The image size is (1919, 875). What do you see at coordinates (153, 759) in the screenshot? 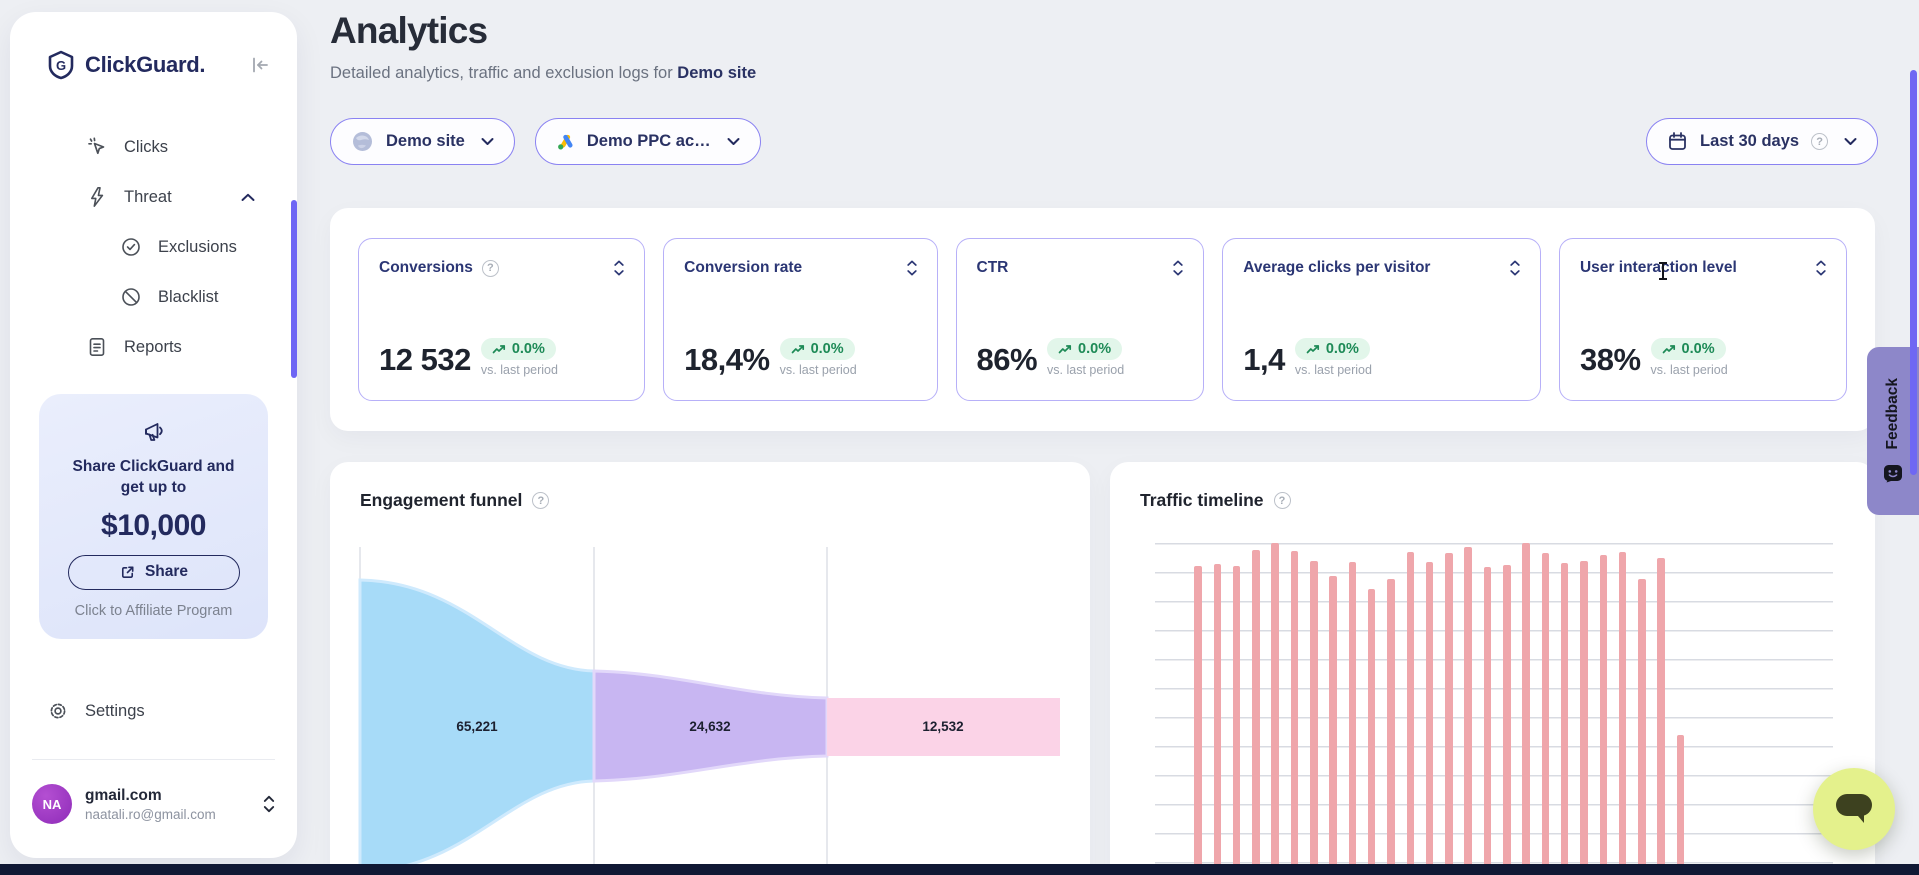
I see `sidebar-divider` at bounding box center [153, 759].